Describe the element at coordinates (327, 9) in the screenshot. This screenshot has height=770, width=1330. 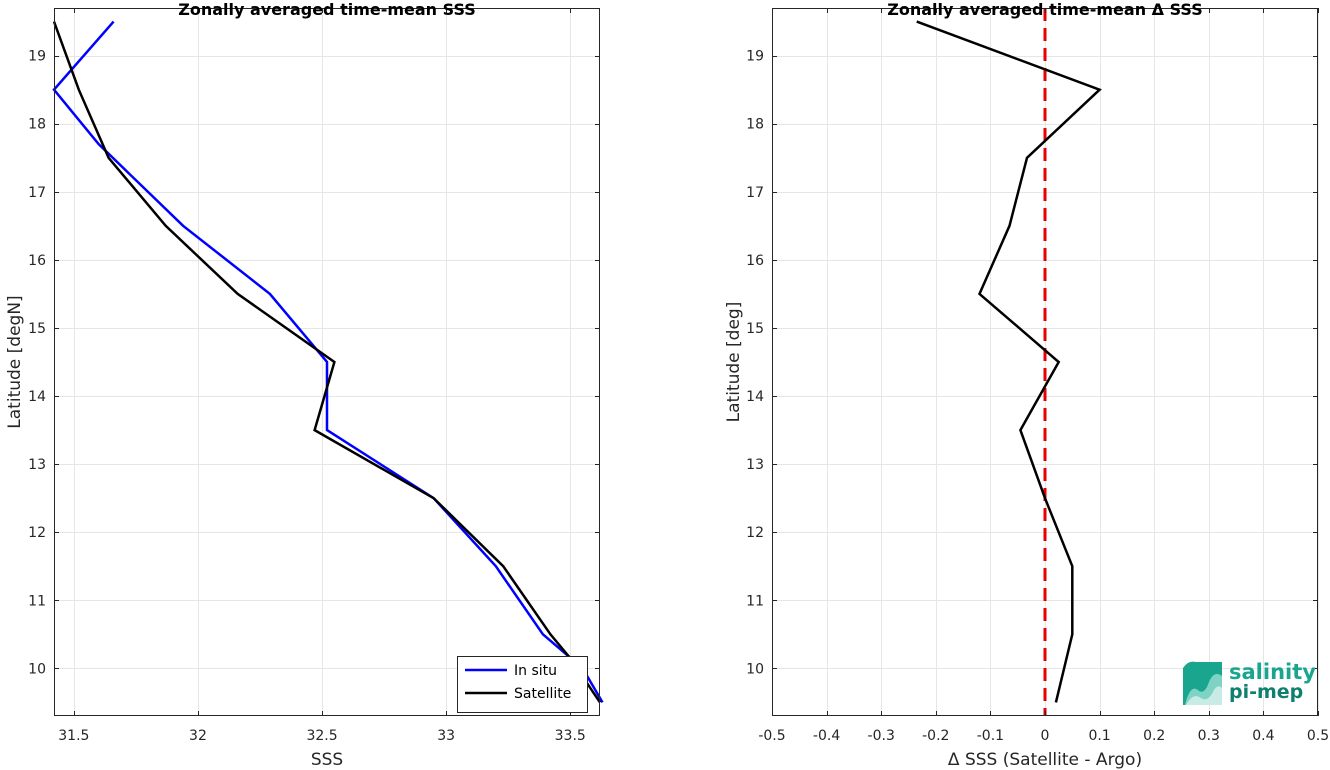
I see `sss-chart-title: Zonally averaged time-mean SSS` at that location.